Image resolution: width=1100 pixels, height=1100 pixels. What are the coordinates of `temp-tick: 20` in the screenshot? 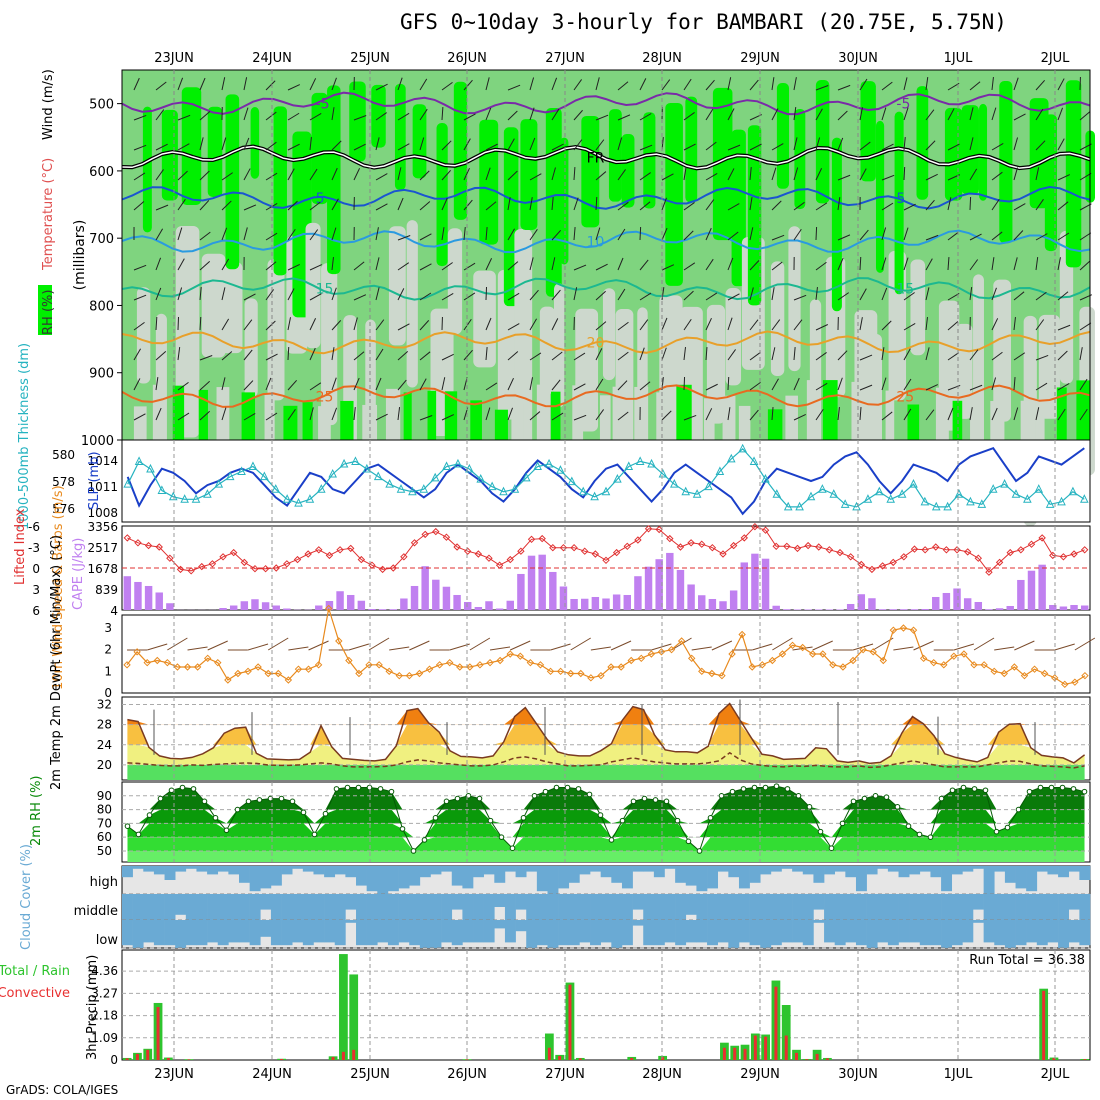 It's located at (104, 765).